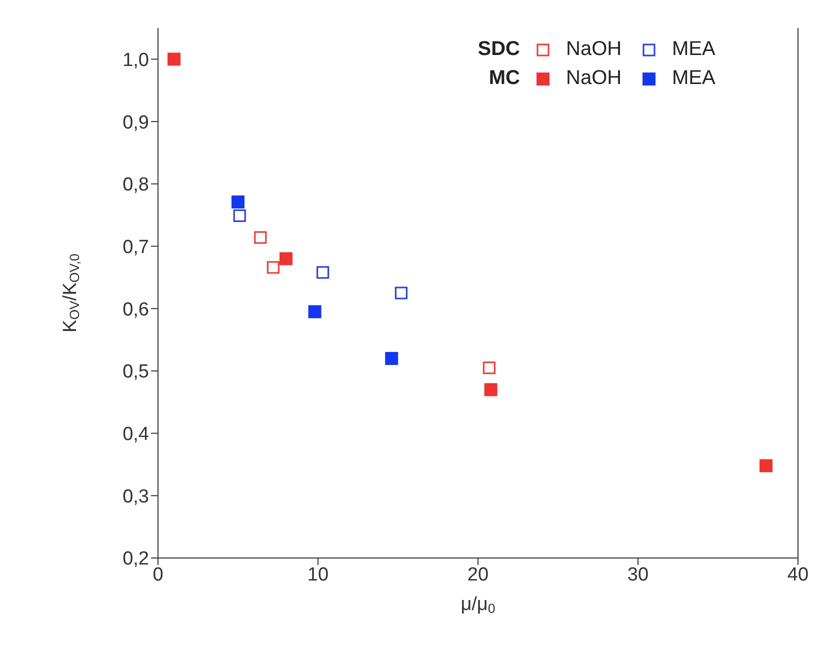  What do you see at coordinates (135, 247) in the screenshot?
I see `y-tick-label: 0,7` at bounding box center [135, 247].